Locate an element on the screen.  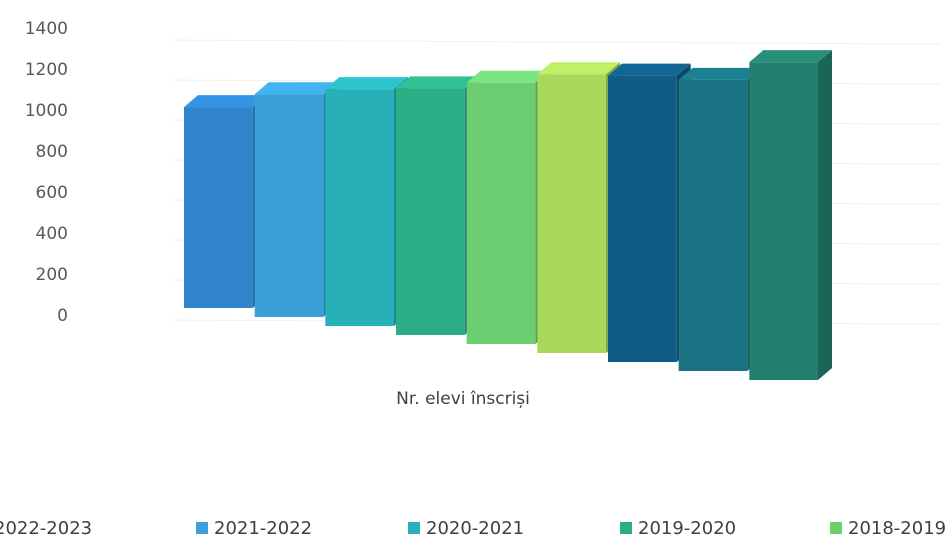
legend-label: 2020-2021 is located at coordinates (475, 528).